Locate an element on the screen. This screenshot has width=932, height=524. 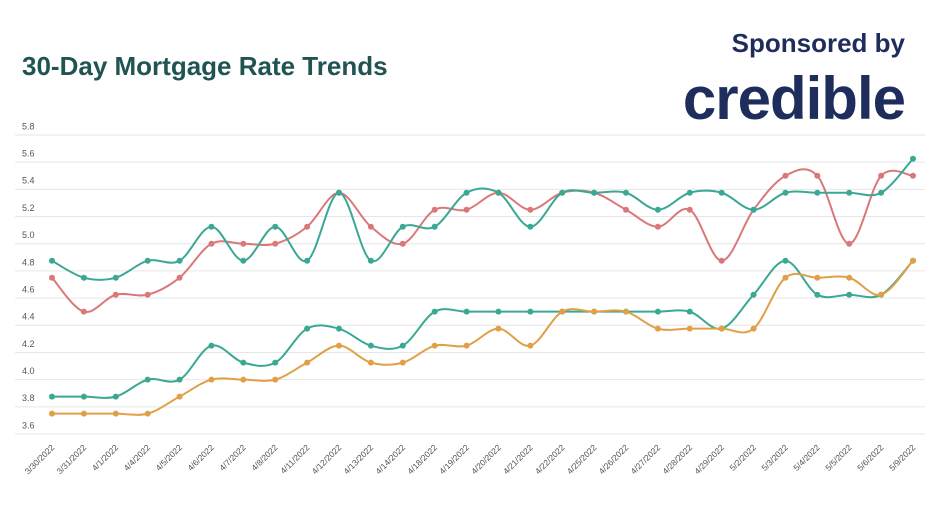
sponsor-text: Sponsored by is located at coordinates (819, 43).